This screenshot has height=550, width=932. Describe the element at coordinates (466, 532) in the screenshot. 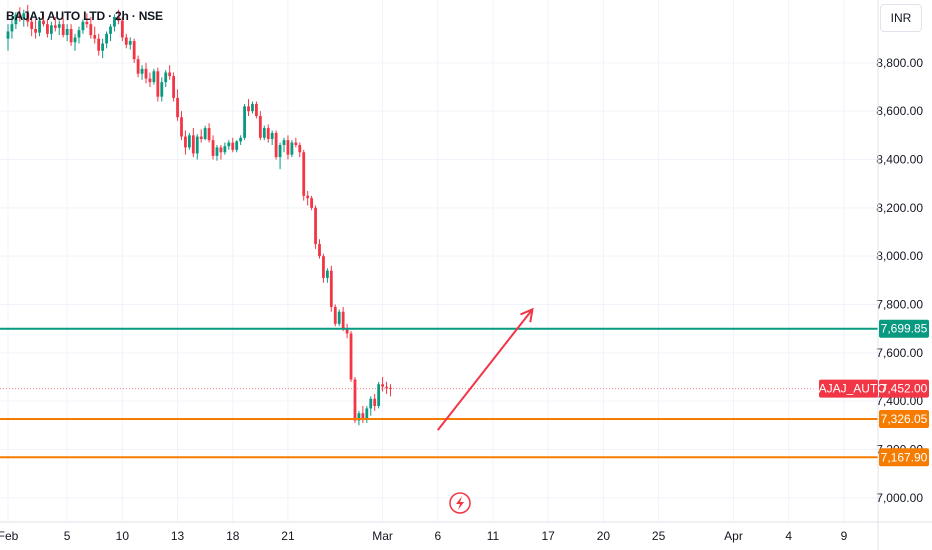

I see `time-axis: Feb 5 10 13 18 21 Mar 6 11 17 20 25 Apr 4 9` at that location.